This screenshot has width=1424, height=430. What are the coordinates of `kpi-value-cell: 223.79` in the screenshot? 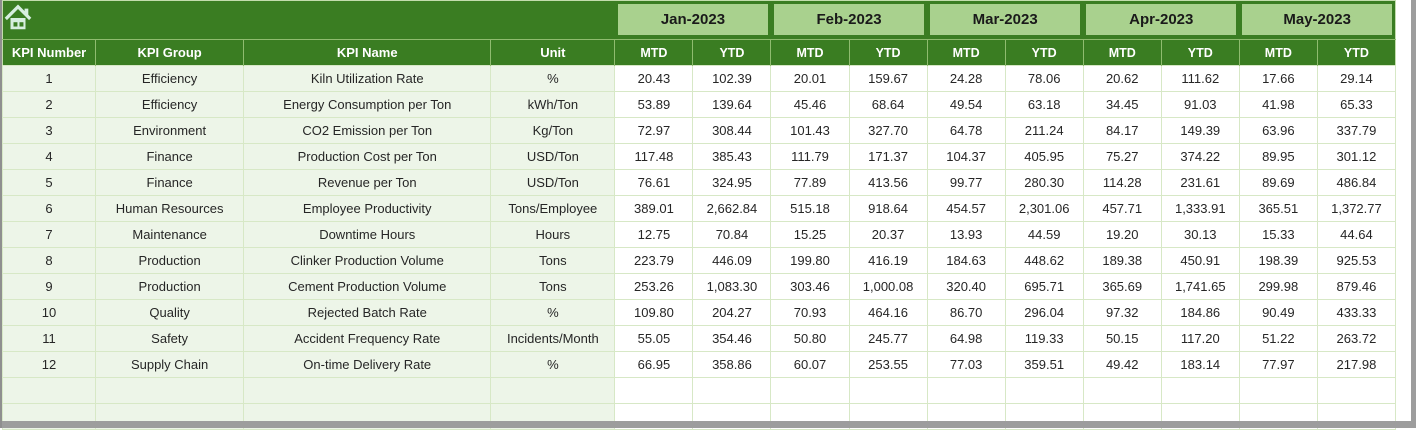 It's located at (654, 260).